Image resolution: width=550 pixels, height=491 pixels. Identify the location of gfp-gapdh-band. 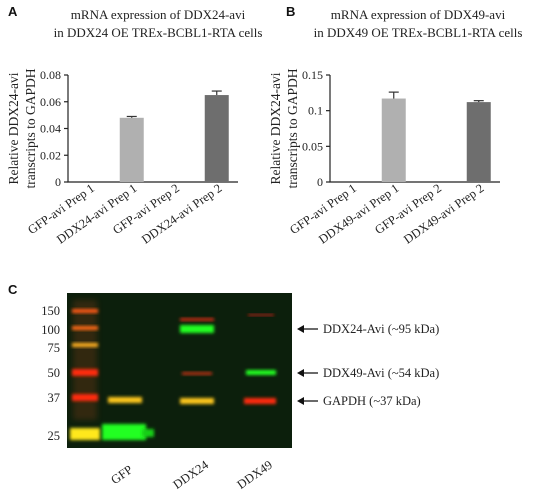
(125, 400).